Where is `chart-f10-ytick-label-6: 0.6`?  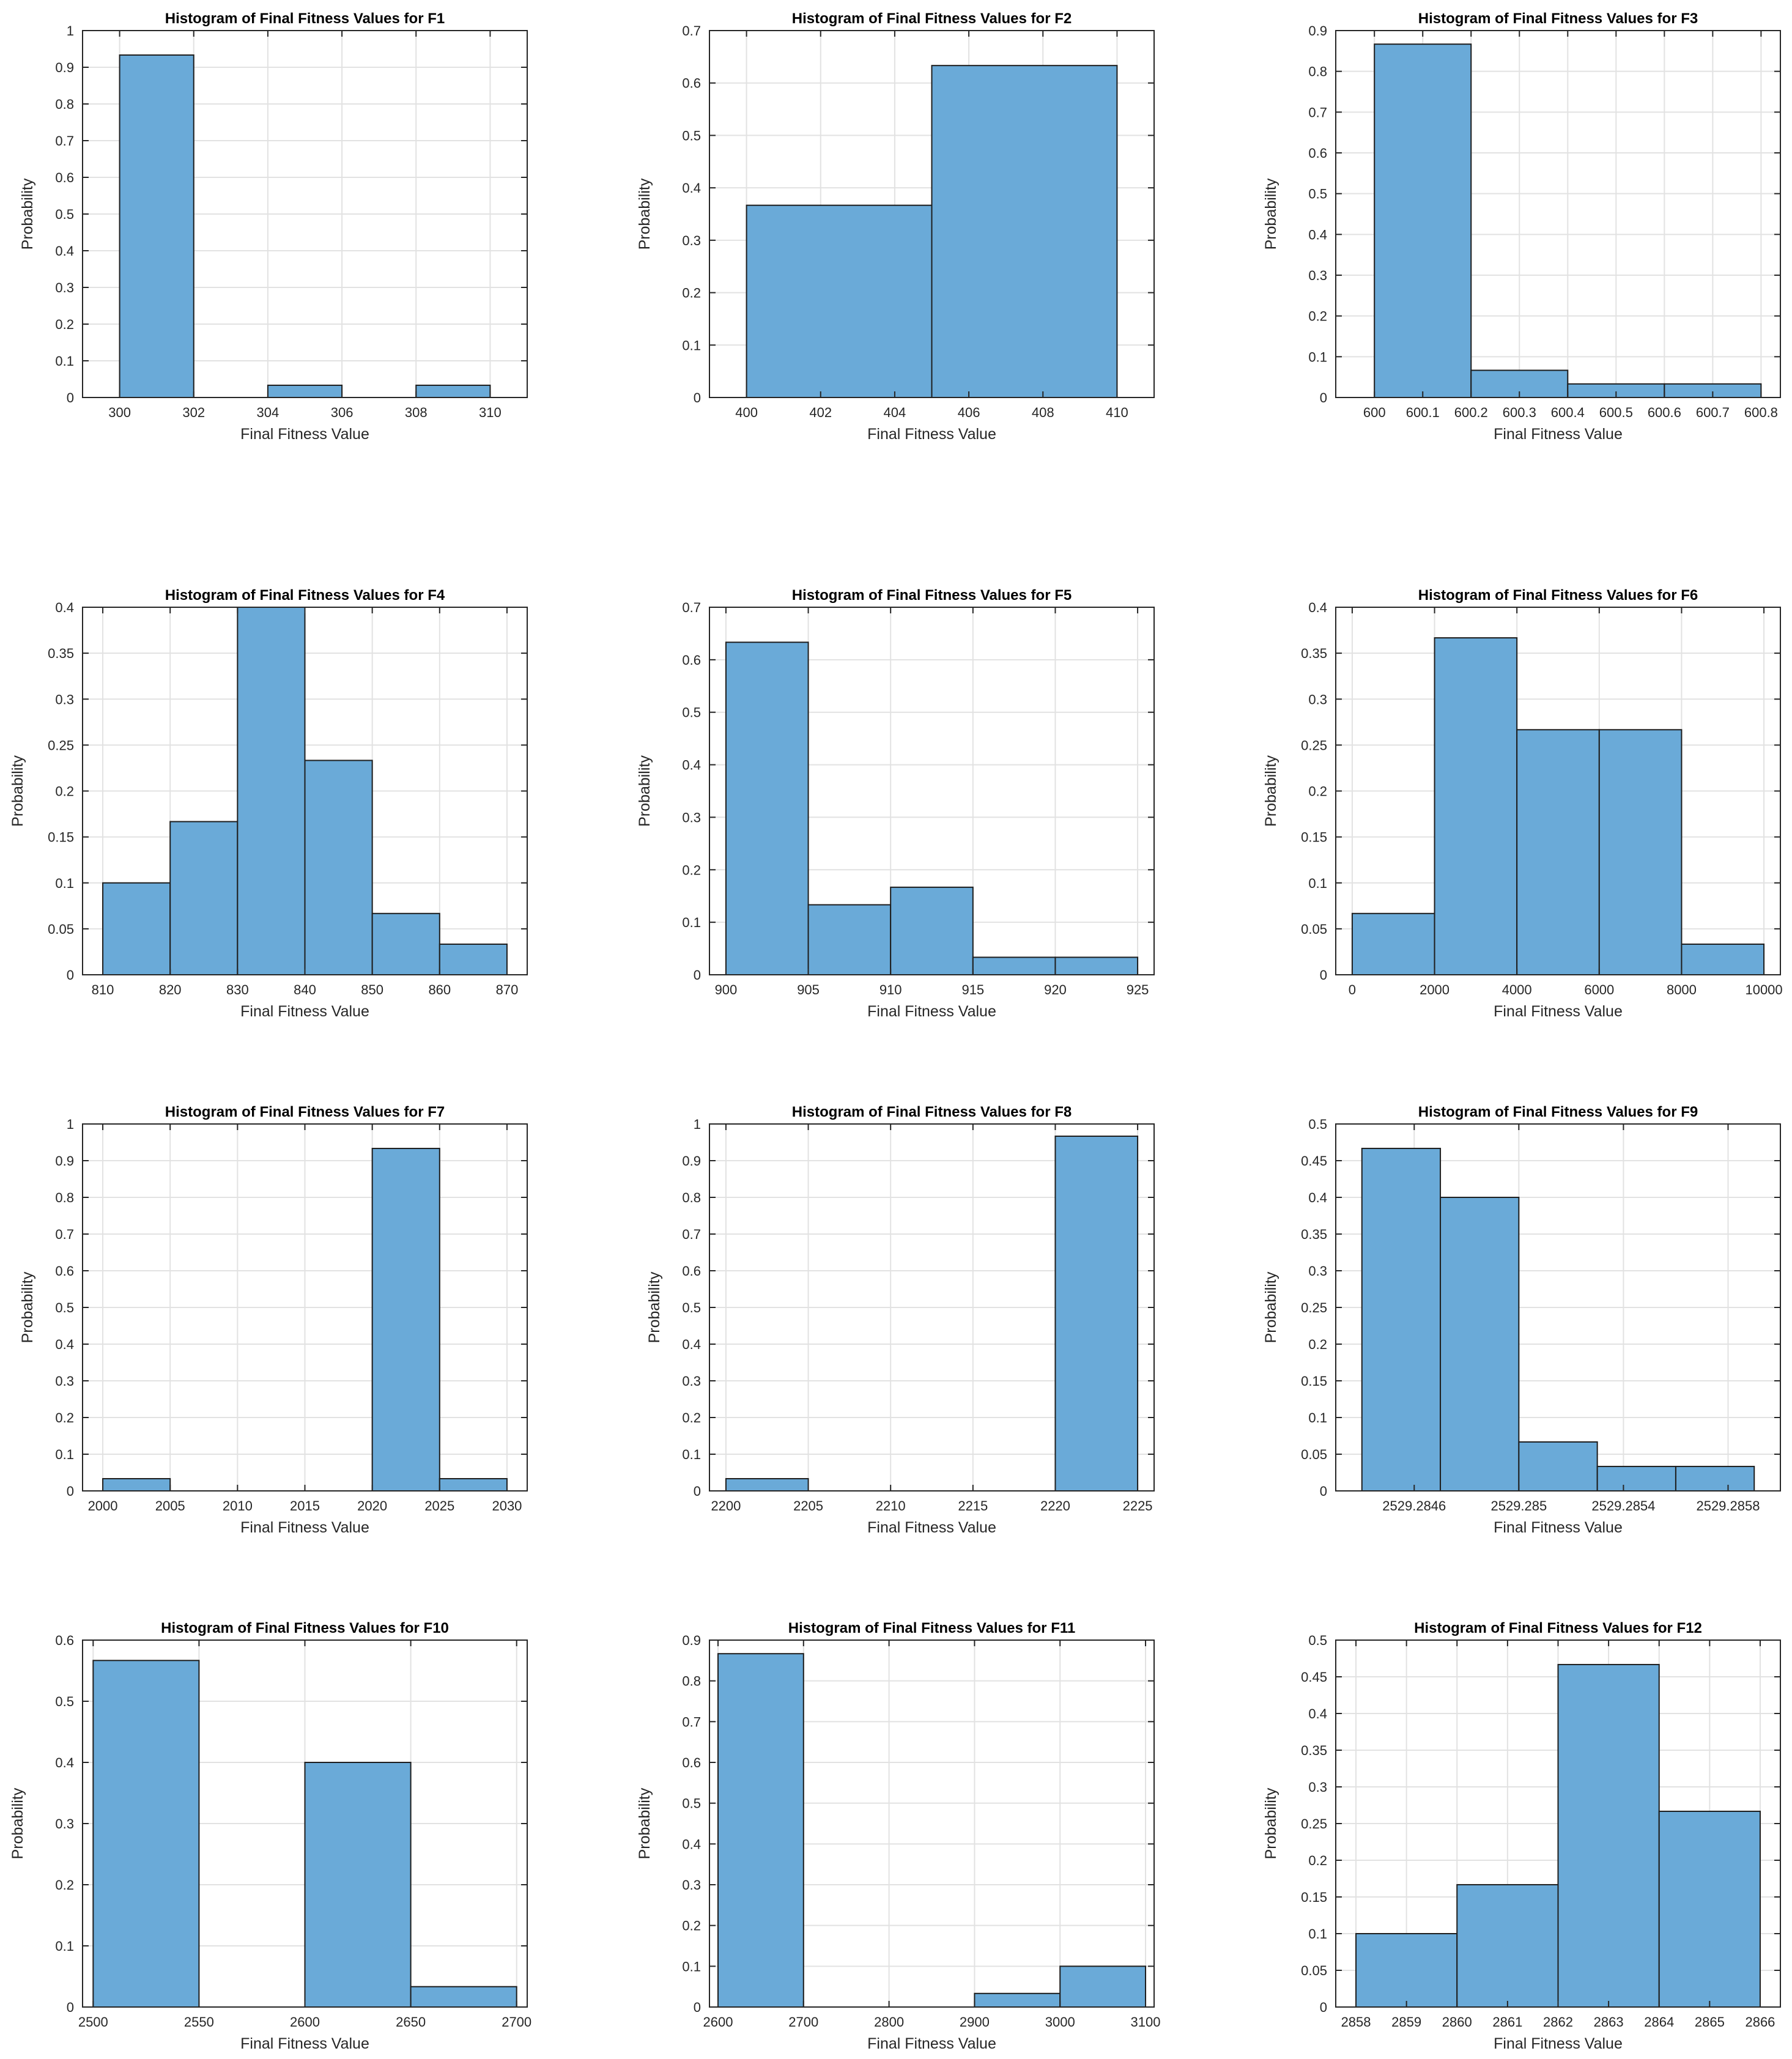
chart-f10-ytick-label-6: 0.6 is located at coordinates (64, 1640).